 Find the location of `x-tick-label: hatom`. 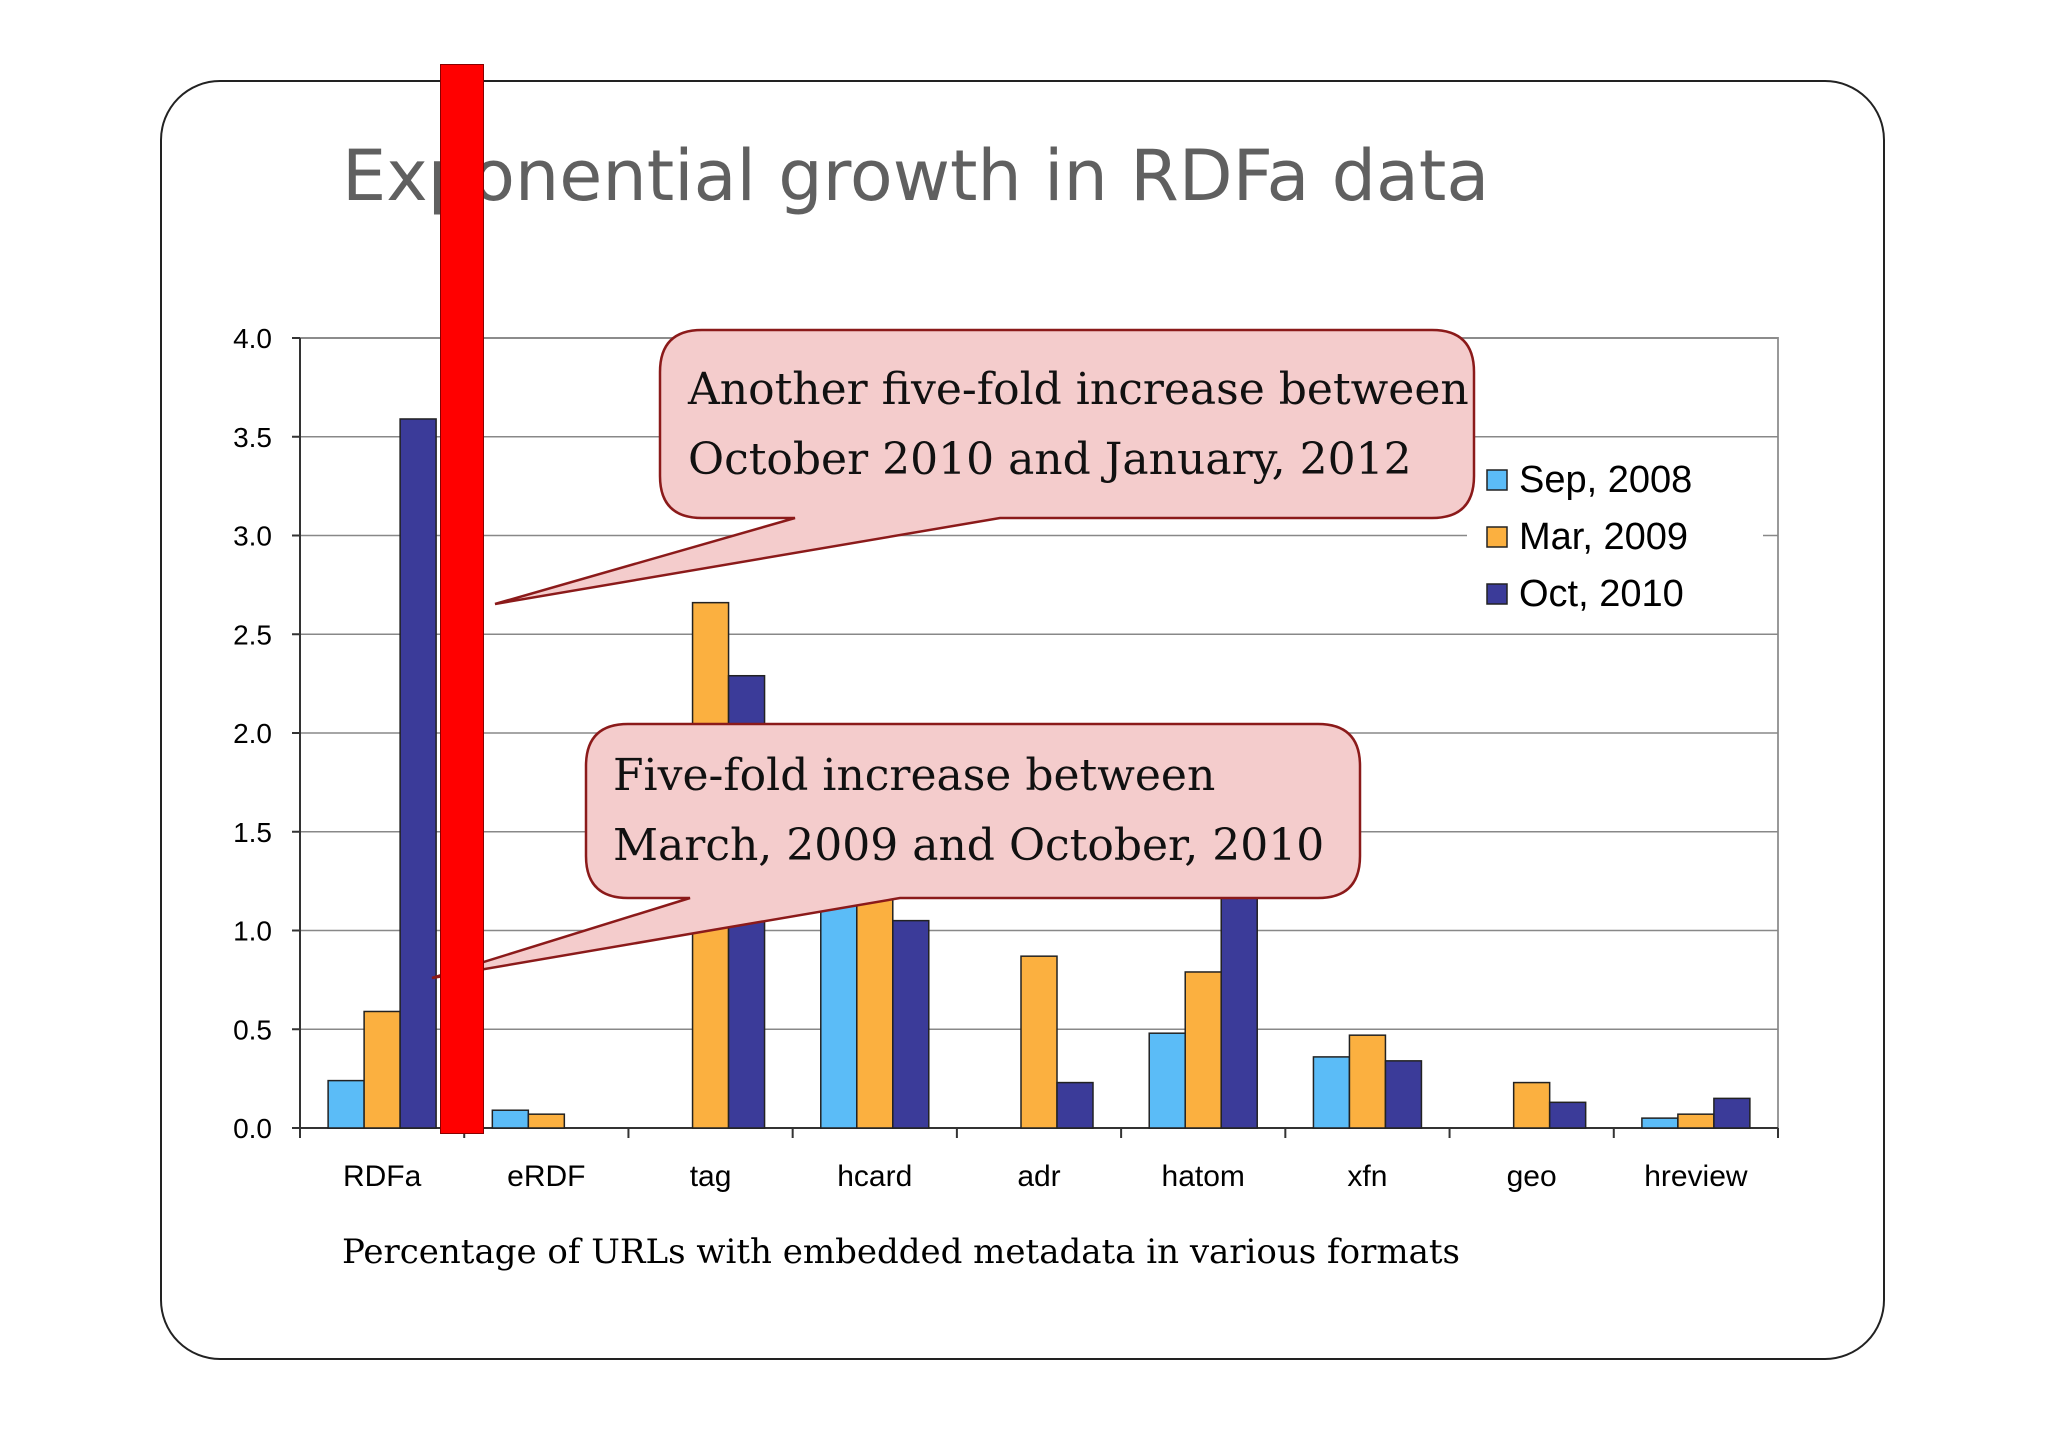

x-tick-label: hatom is located at coordinates (1203, 1176).